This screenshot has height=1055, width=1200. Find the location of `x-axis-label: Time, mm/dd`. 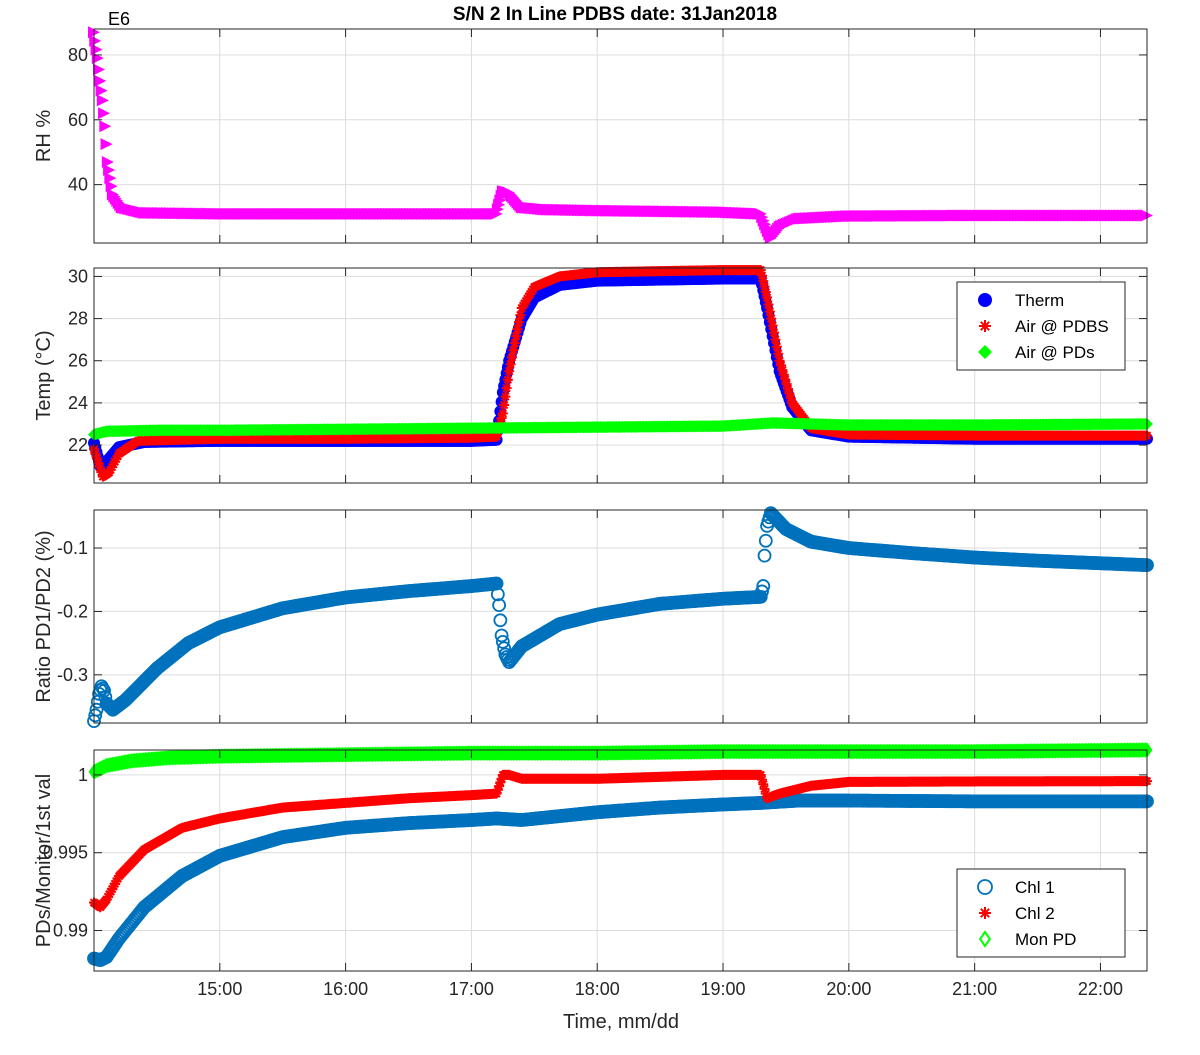

x-axis-label: Time, mm/dd is located at coordinates (621, 1022).